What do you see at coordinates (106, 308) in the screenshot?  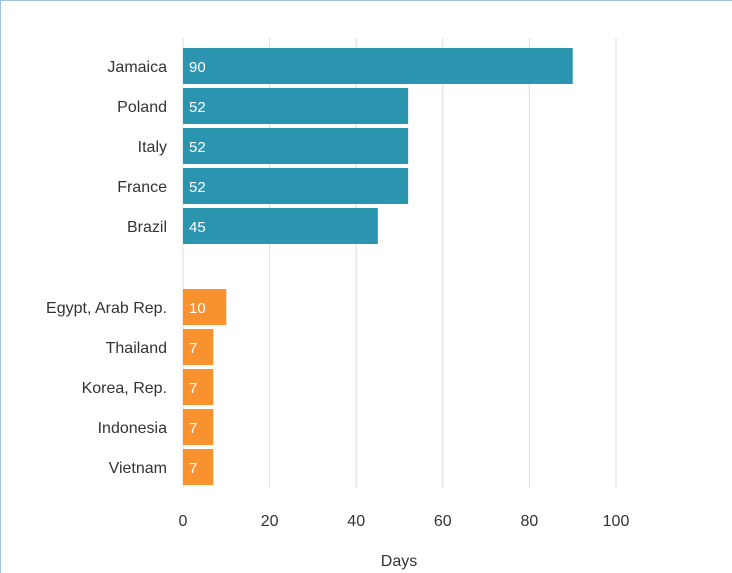 I see `category-label: Egypt, Arab Rep.` at bounding box center [106, 308].